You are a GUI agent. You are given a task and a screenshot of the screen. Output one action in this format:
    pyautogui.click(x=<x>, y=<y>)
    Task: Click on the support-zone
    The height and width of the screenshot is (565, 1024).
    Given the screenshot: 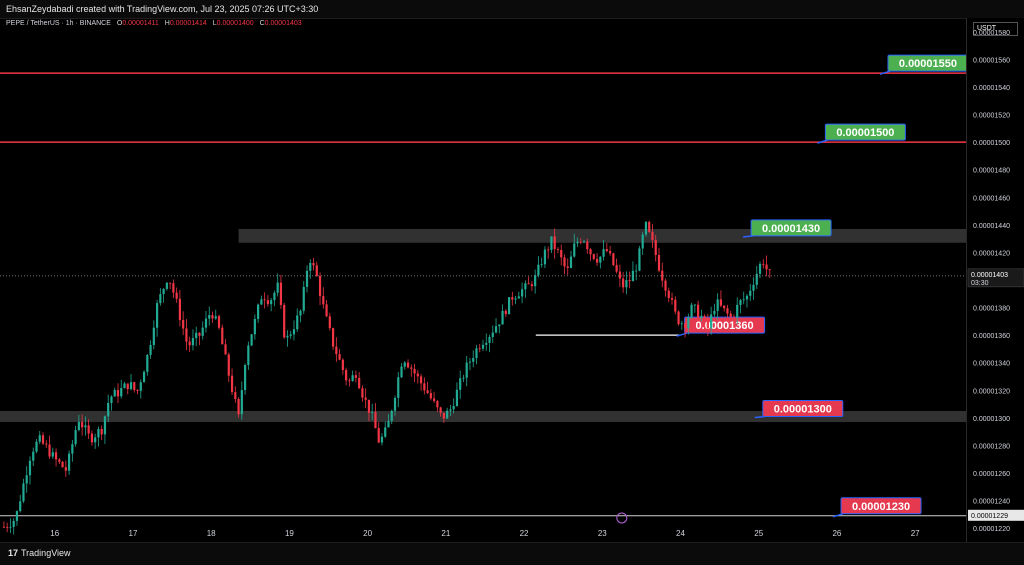 What is the action you would take?
    pyautogui.click(x=483, y=417)
    